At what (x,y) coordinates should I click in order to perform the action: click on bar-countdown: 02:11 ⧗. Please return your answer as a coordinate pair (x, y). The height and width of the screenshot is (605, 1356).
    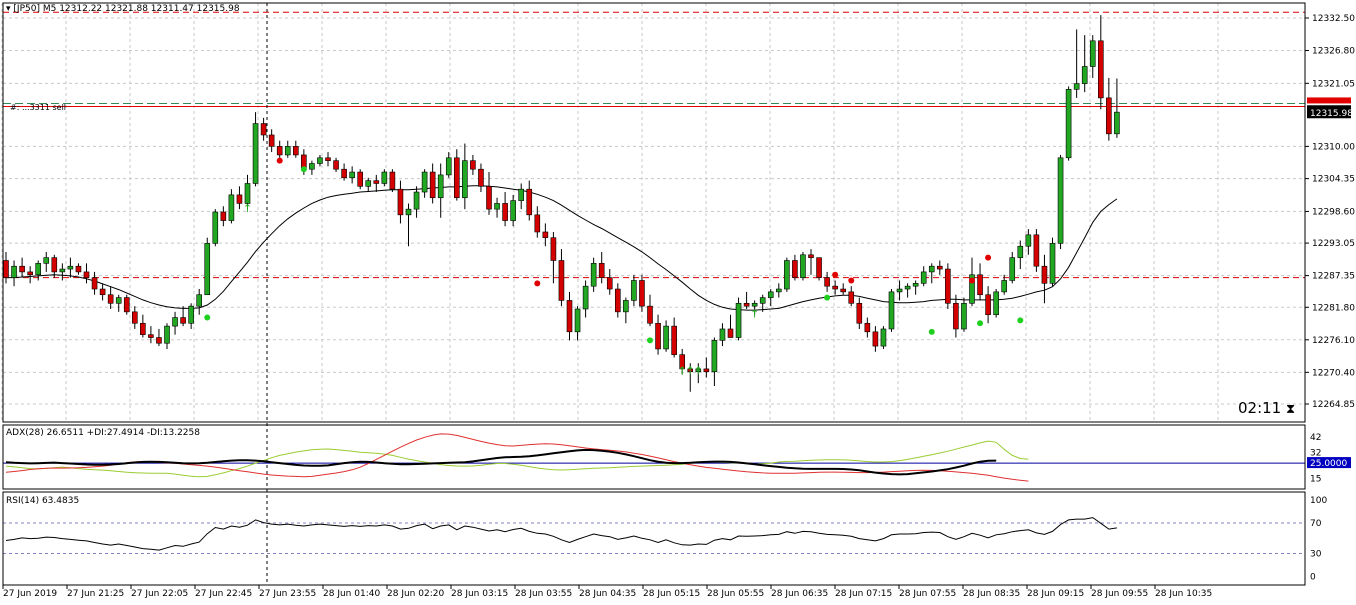
    Looking at the image, I should click on (1266, 408).